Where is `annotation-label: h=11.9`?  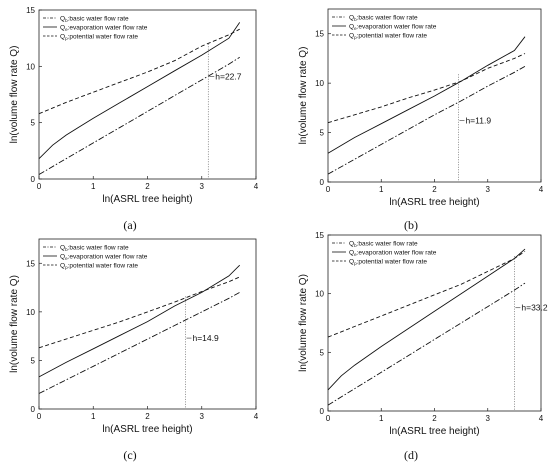 annotation-label: h=11.9 is located at coordinates (478, 121).